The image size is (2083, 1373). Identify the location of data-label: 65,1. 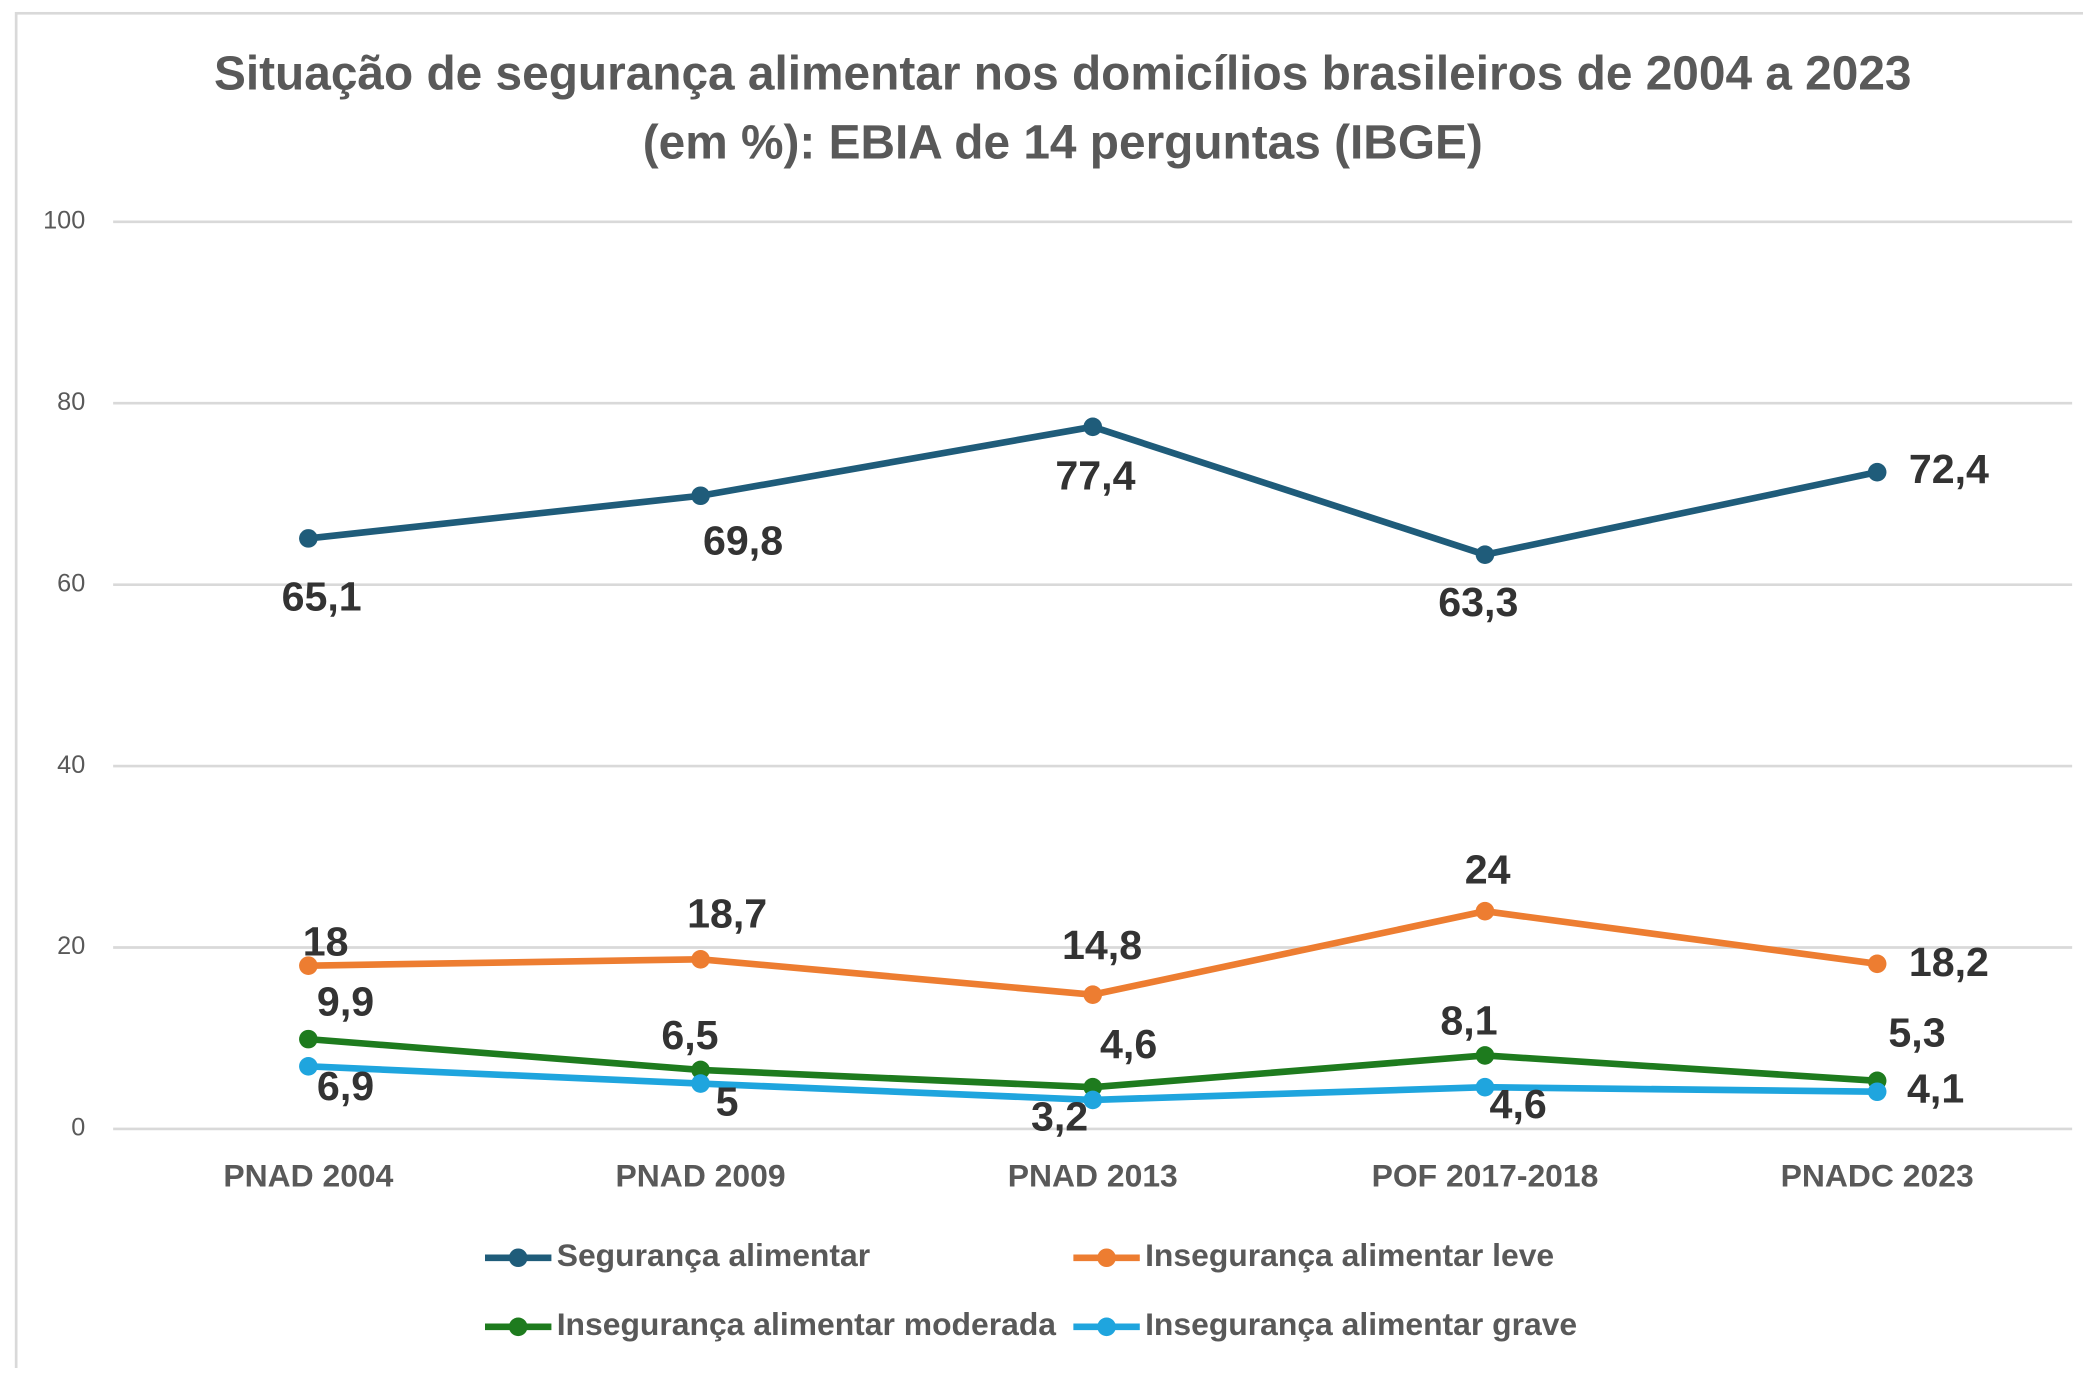
(322, 596).